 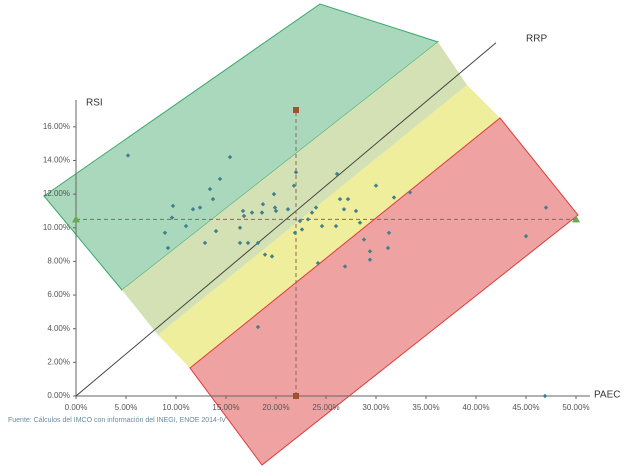 I want to click on y-tick-label: 2.00%, so click(x=58, y=361).